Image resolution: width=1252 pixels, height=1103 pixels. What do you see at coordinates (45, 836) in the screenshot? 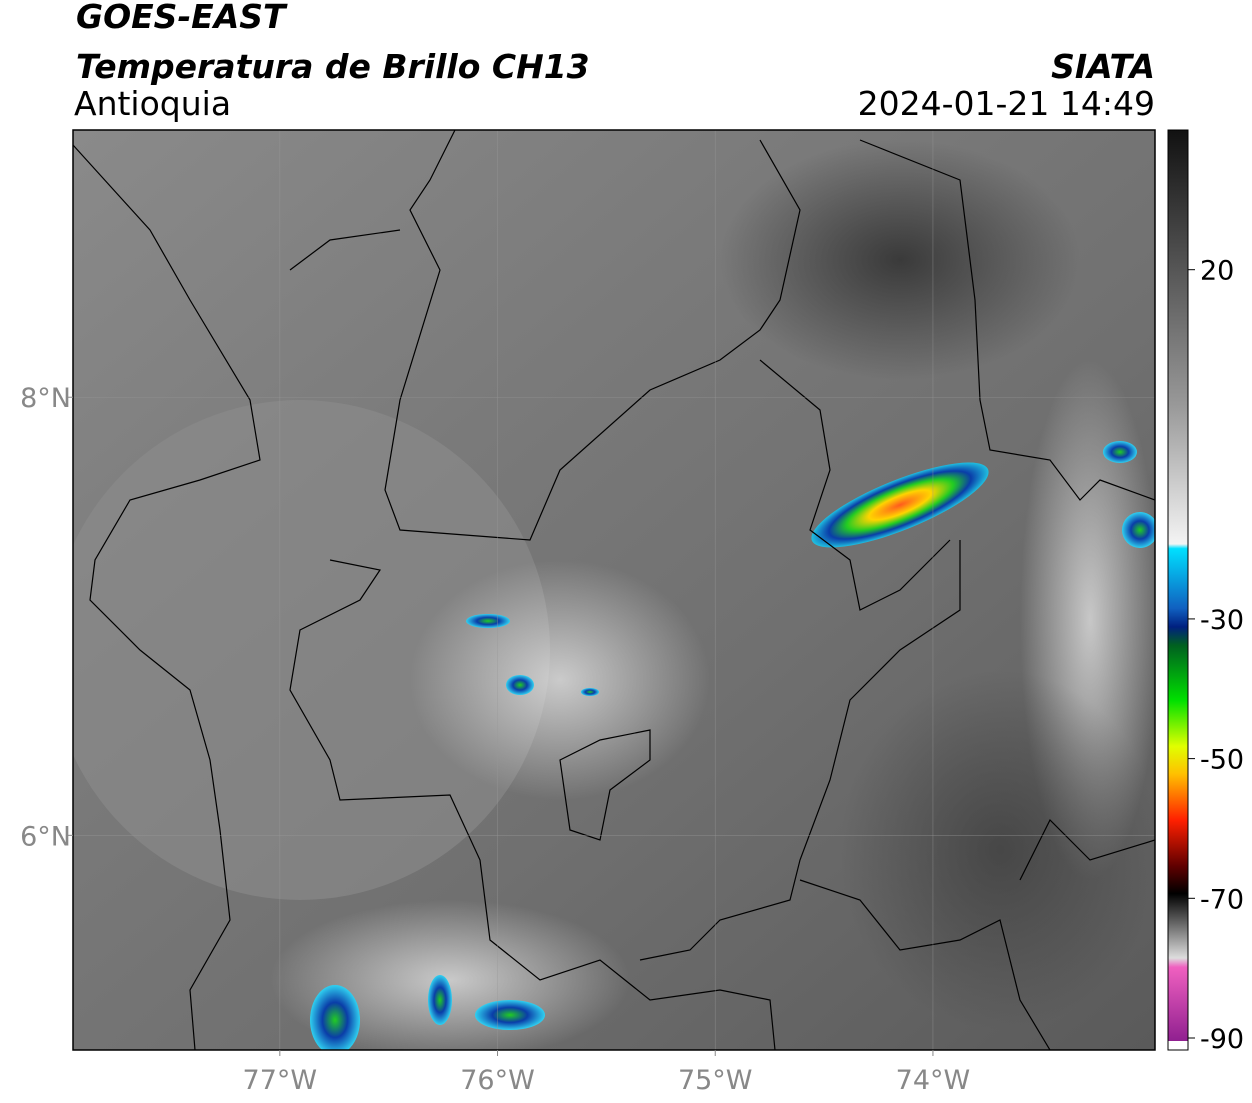
I see `y-tick-label: 6°N` at bounding box center [45, 836].